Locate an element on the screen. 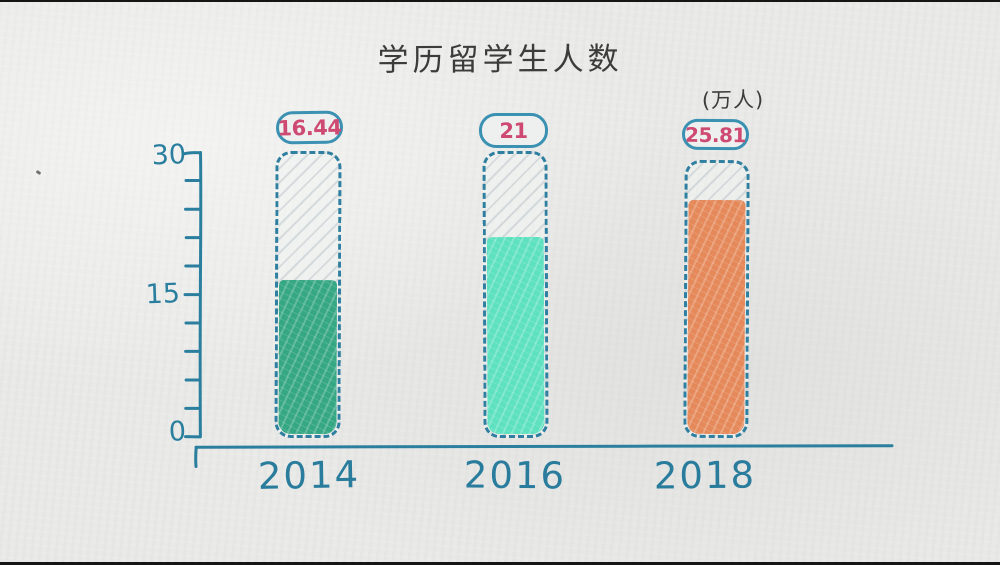 This screenshot has height=565, width=1000. letterbox-top is located at coordinates (500, 1).